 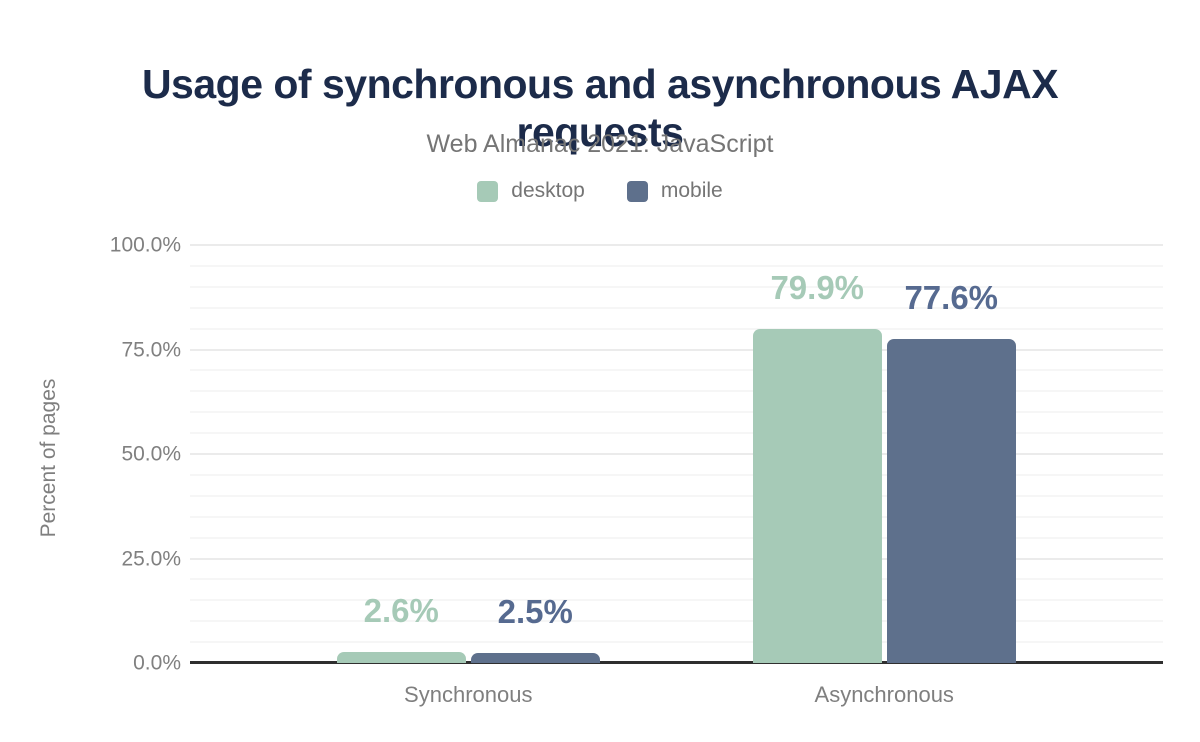 What do you see at coordinates (468, 694) in the screenshot?
I see `category-label-synchronous: Synchronous` at bounding box center [468, 694].